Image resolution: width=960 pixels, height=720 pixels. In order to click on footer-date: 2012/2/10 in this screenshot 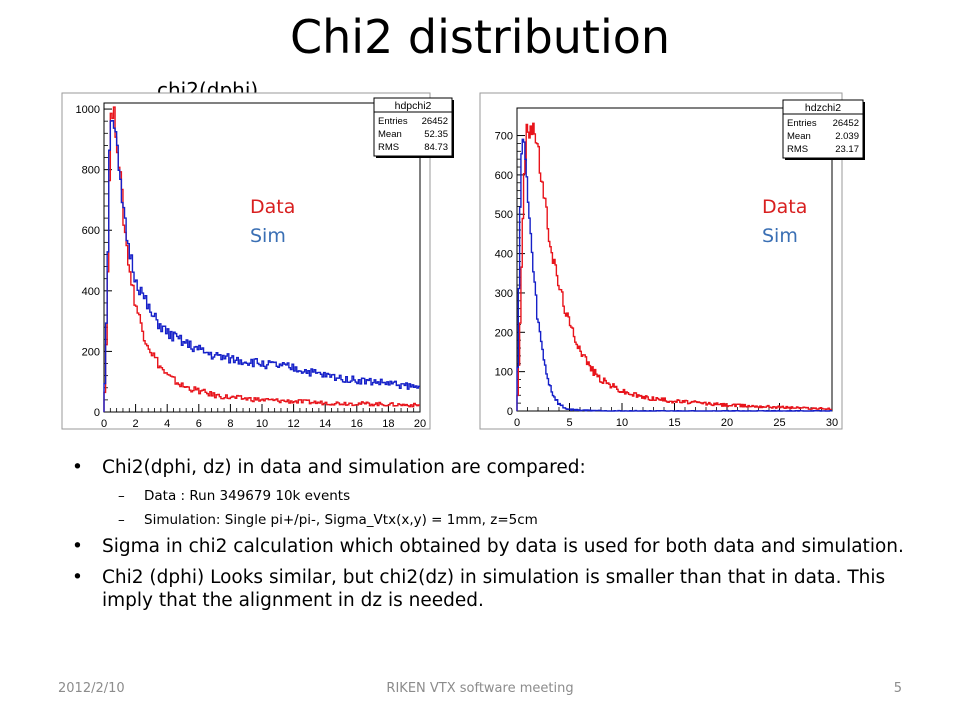, I will do `click(91, 688)`.